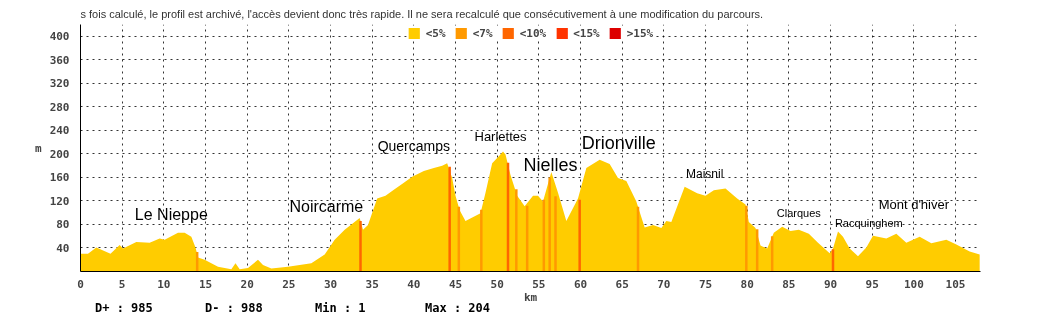 The width and height of the screenshot is (1054, 336). What do you see at coordinates (414, 146) in the screenshot?
I see `annotation: Quercamps` at bounding box center [414, 146].